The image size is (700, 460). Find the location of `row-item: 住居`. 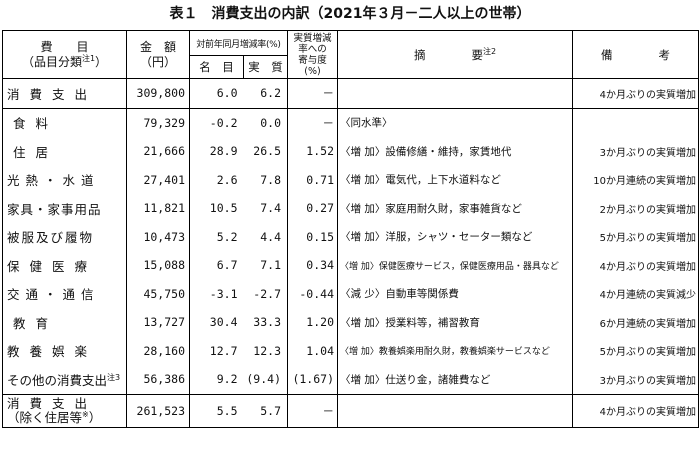

row-item: 住居 is located at coordinates (64, 151).